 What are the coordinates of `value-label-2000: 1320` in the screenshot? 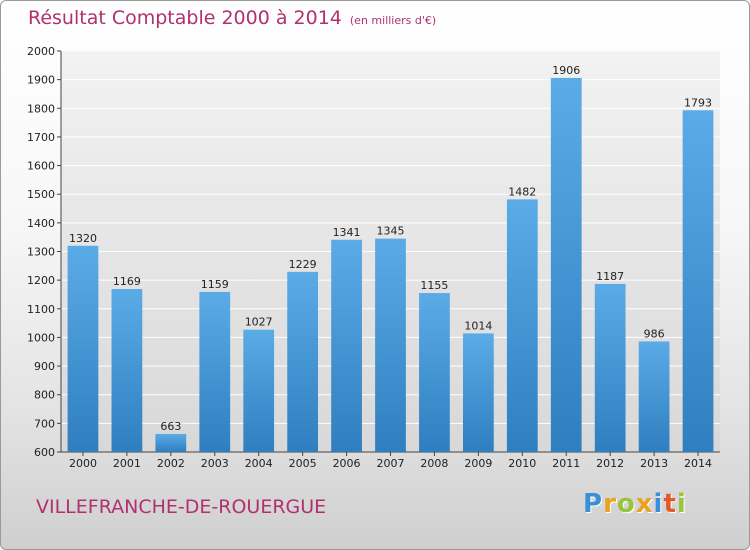 It's located at (83, 238).